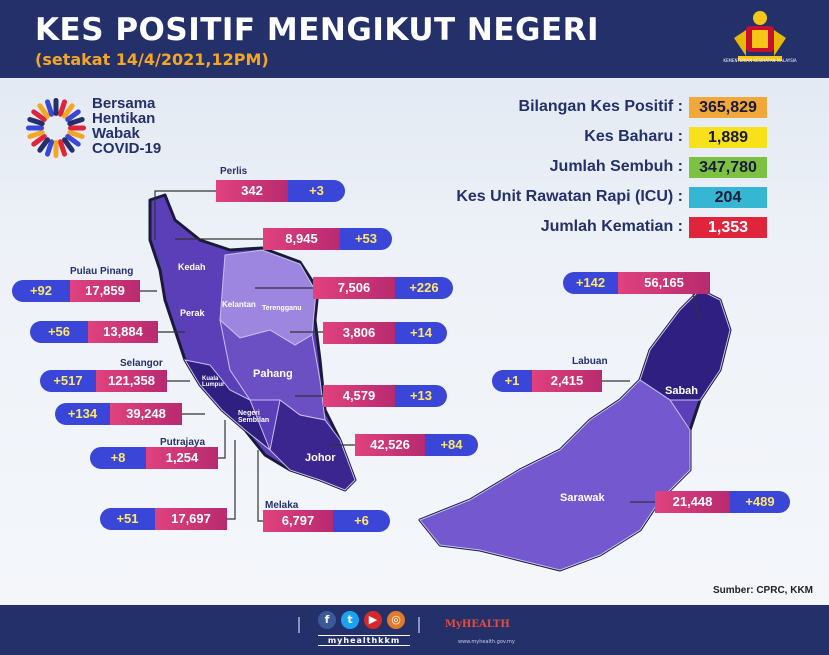 Image resolution: width=829 pixels, height=655 pixels. What do you see at coordinates (56, 128) in the screenshot?
I see `campaign-sunburst-logo` at bounding box center [56, 128].